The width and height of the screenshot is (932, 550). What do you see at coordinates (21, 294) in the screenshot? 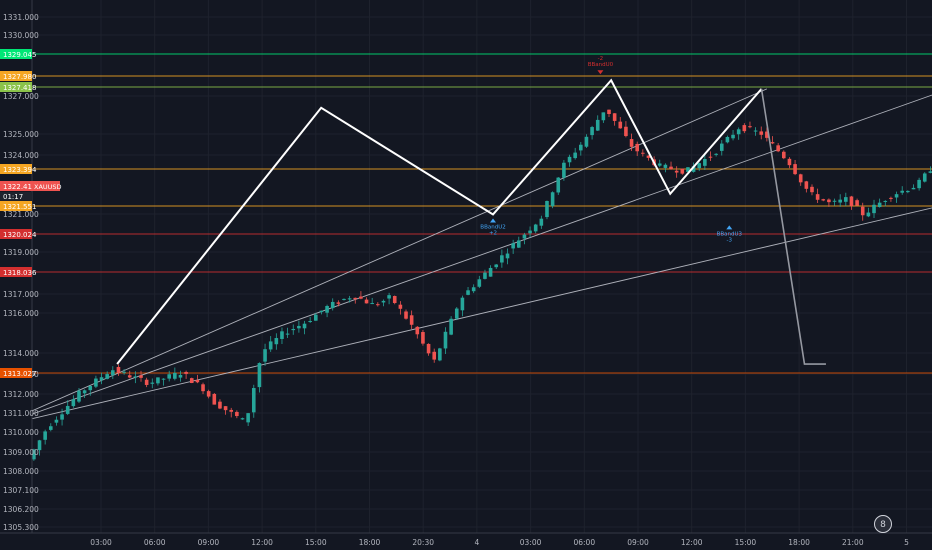
I see `price-tick-label: 1317.000` at bounding box center [21, 294].